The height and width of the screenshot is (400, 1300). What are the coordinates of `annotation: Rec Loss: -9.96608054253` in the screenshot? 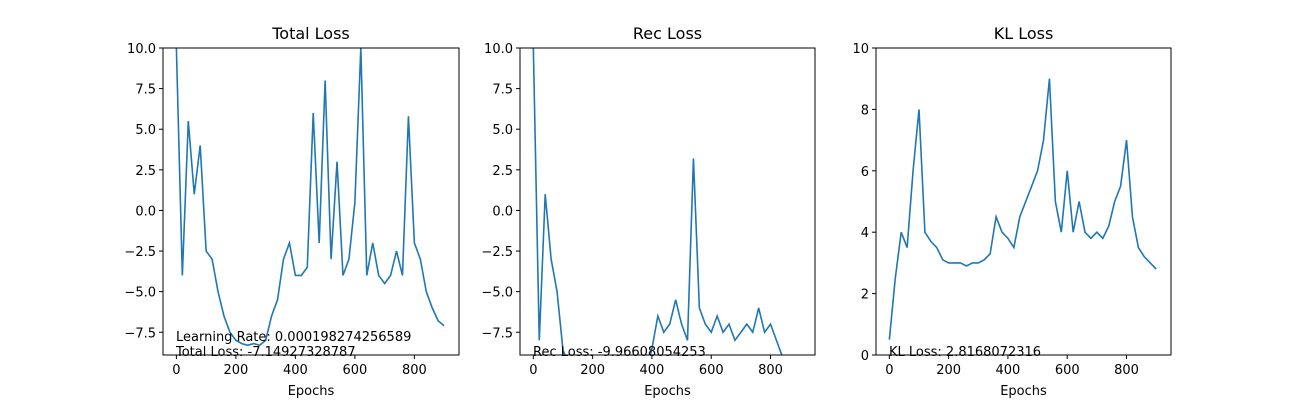 It's located at (619, 352).